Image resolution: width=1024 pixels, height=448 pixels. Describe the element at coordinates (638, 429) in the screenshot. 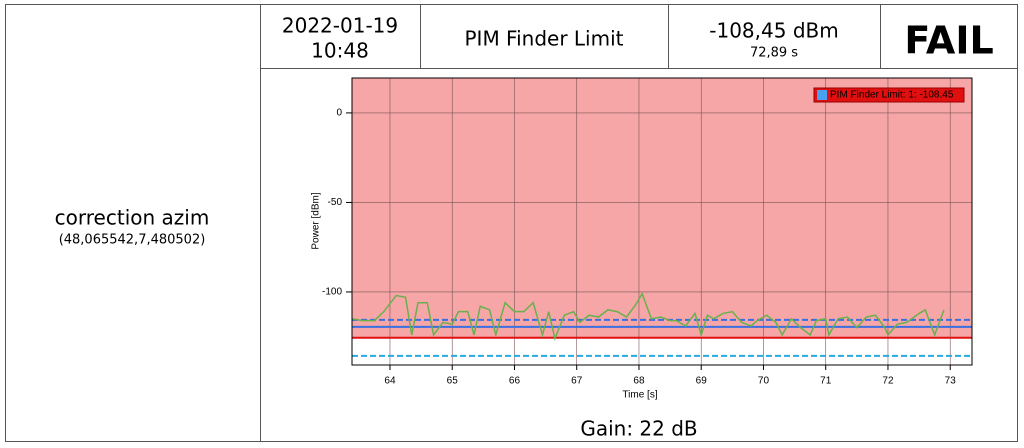

I see `gain: Gain: 22 dB` at that location.